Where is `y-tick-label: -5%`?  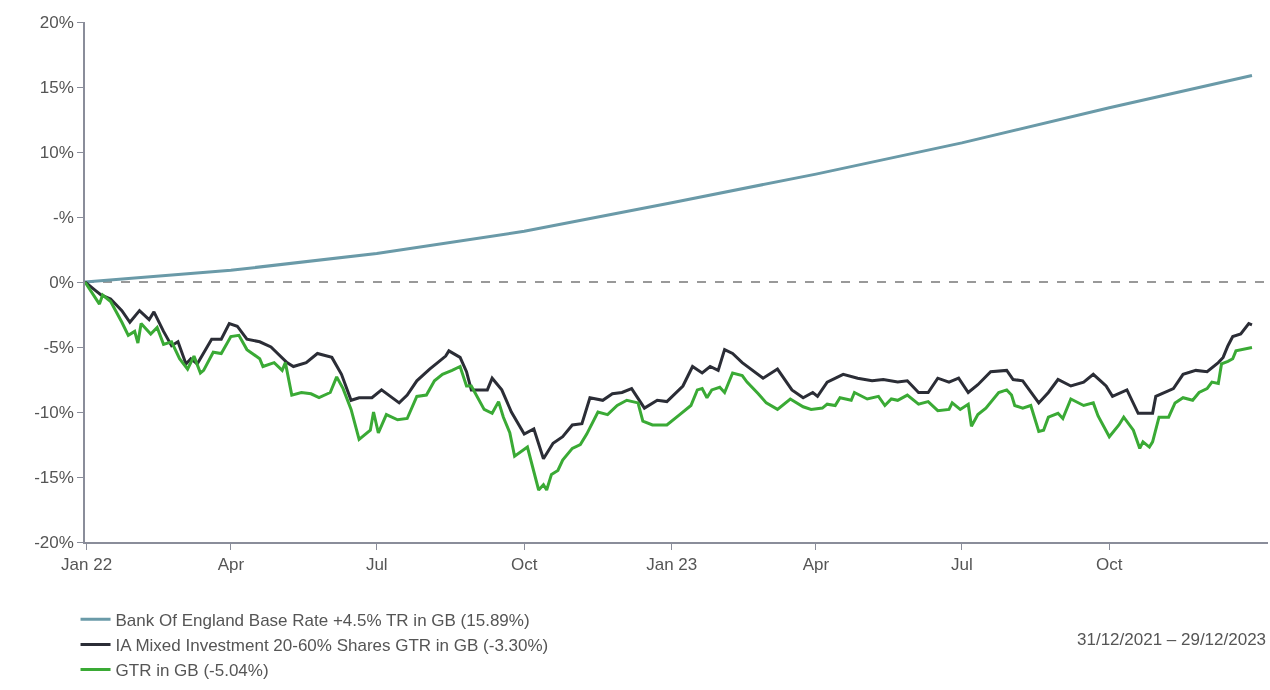
y-tick-label: -5% is located at coordinates (58, 347).